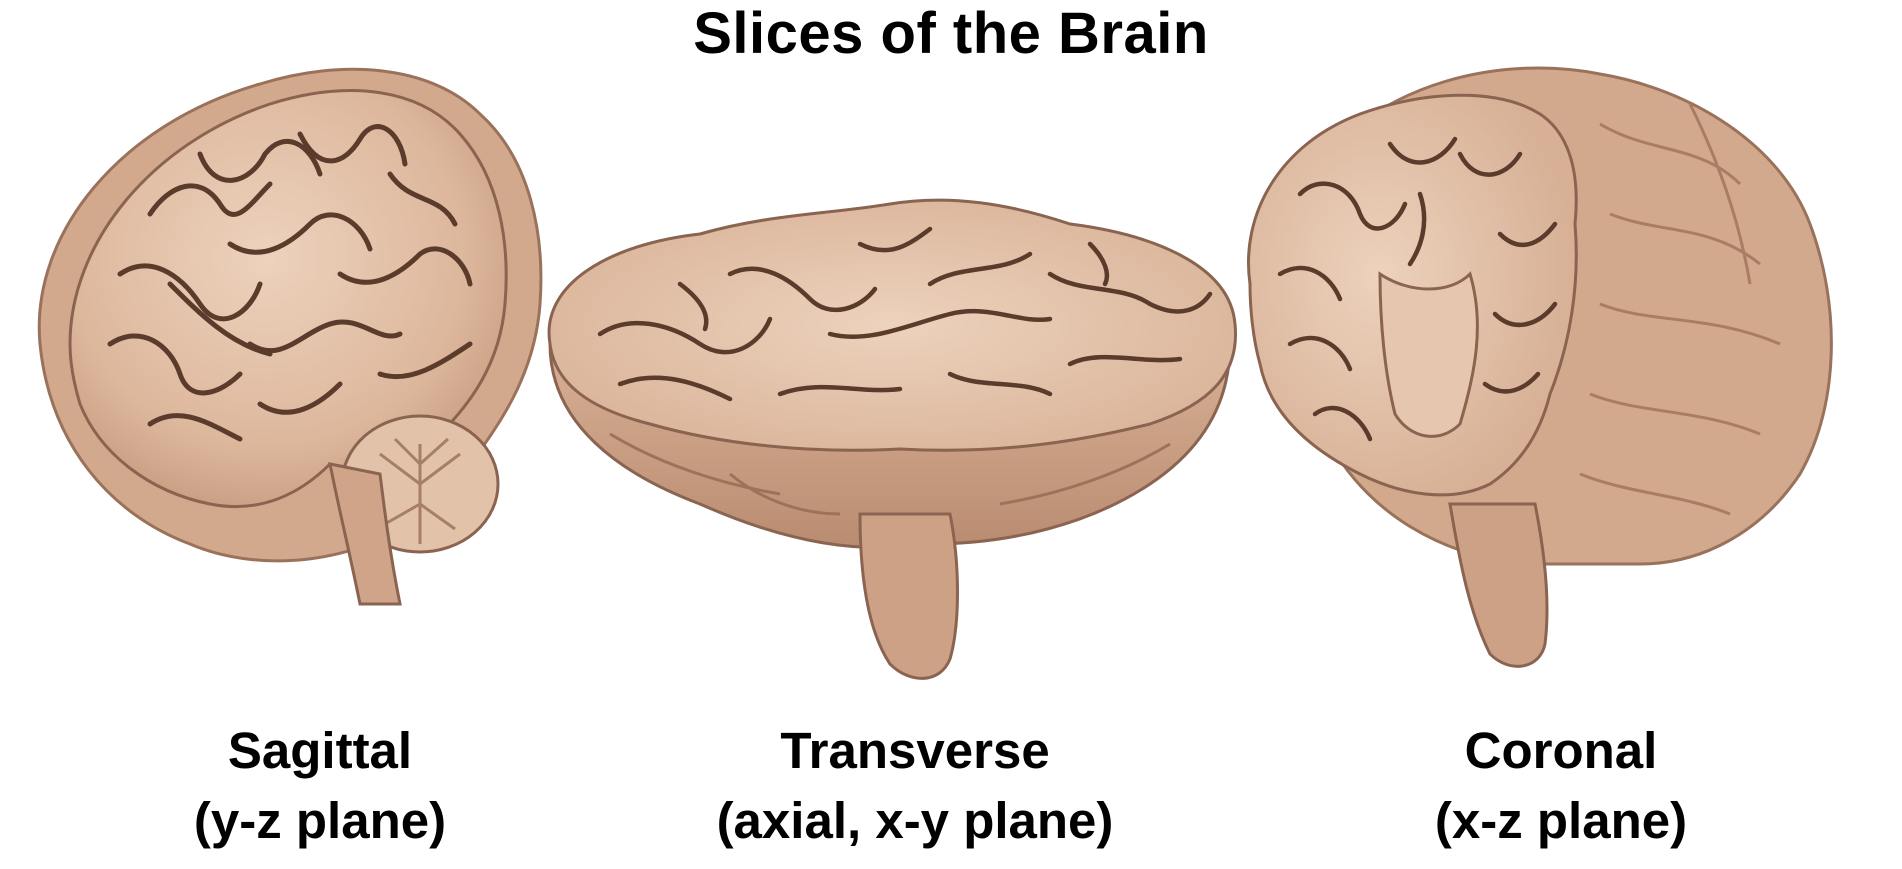 The width and height of the screenshot is (1902, 869). I want to click on label-coronal-plane: (x-z plane), so click(1561, 820).